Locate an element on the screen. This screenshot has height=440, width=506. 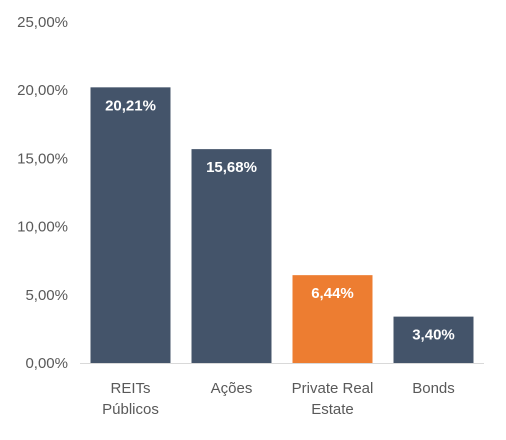
y-tick-label: 20,00% is located at coordinates (42, 90).